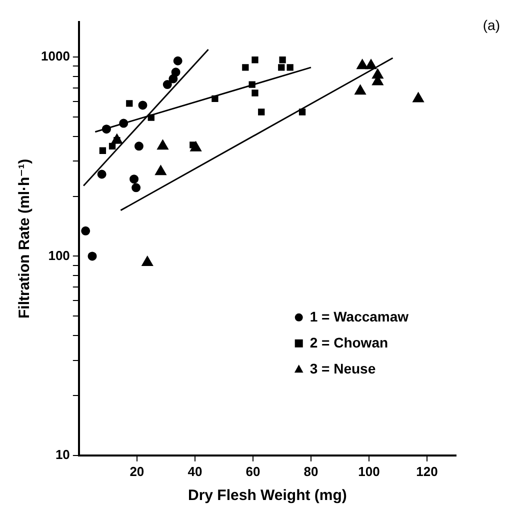 This screenshot has height=523, width=515. What do you see at coordinates (253, 471) in the screenshot?
I see `x-tick-label: 60` at bounding box center [253, 471].